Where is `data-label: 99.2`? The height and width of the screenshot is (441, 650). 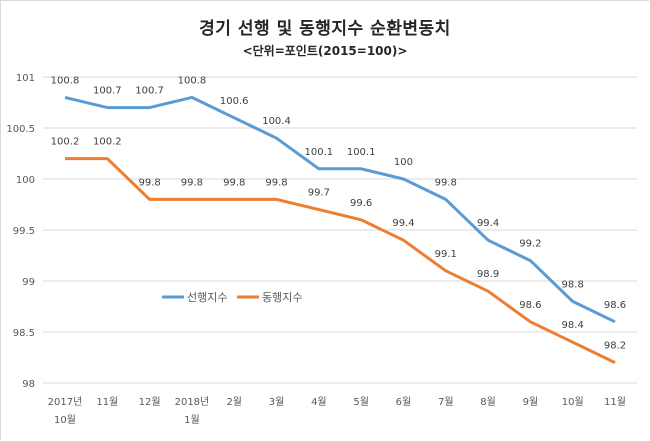 data-label: 99.2 is located at coordinates (530, 244).